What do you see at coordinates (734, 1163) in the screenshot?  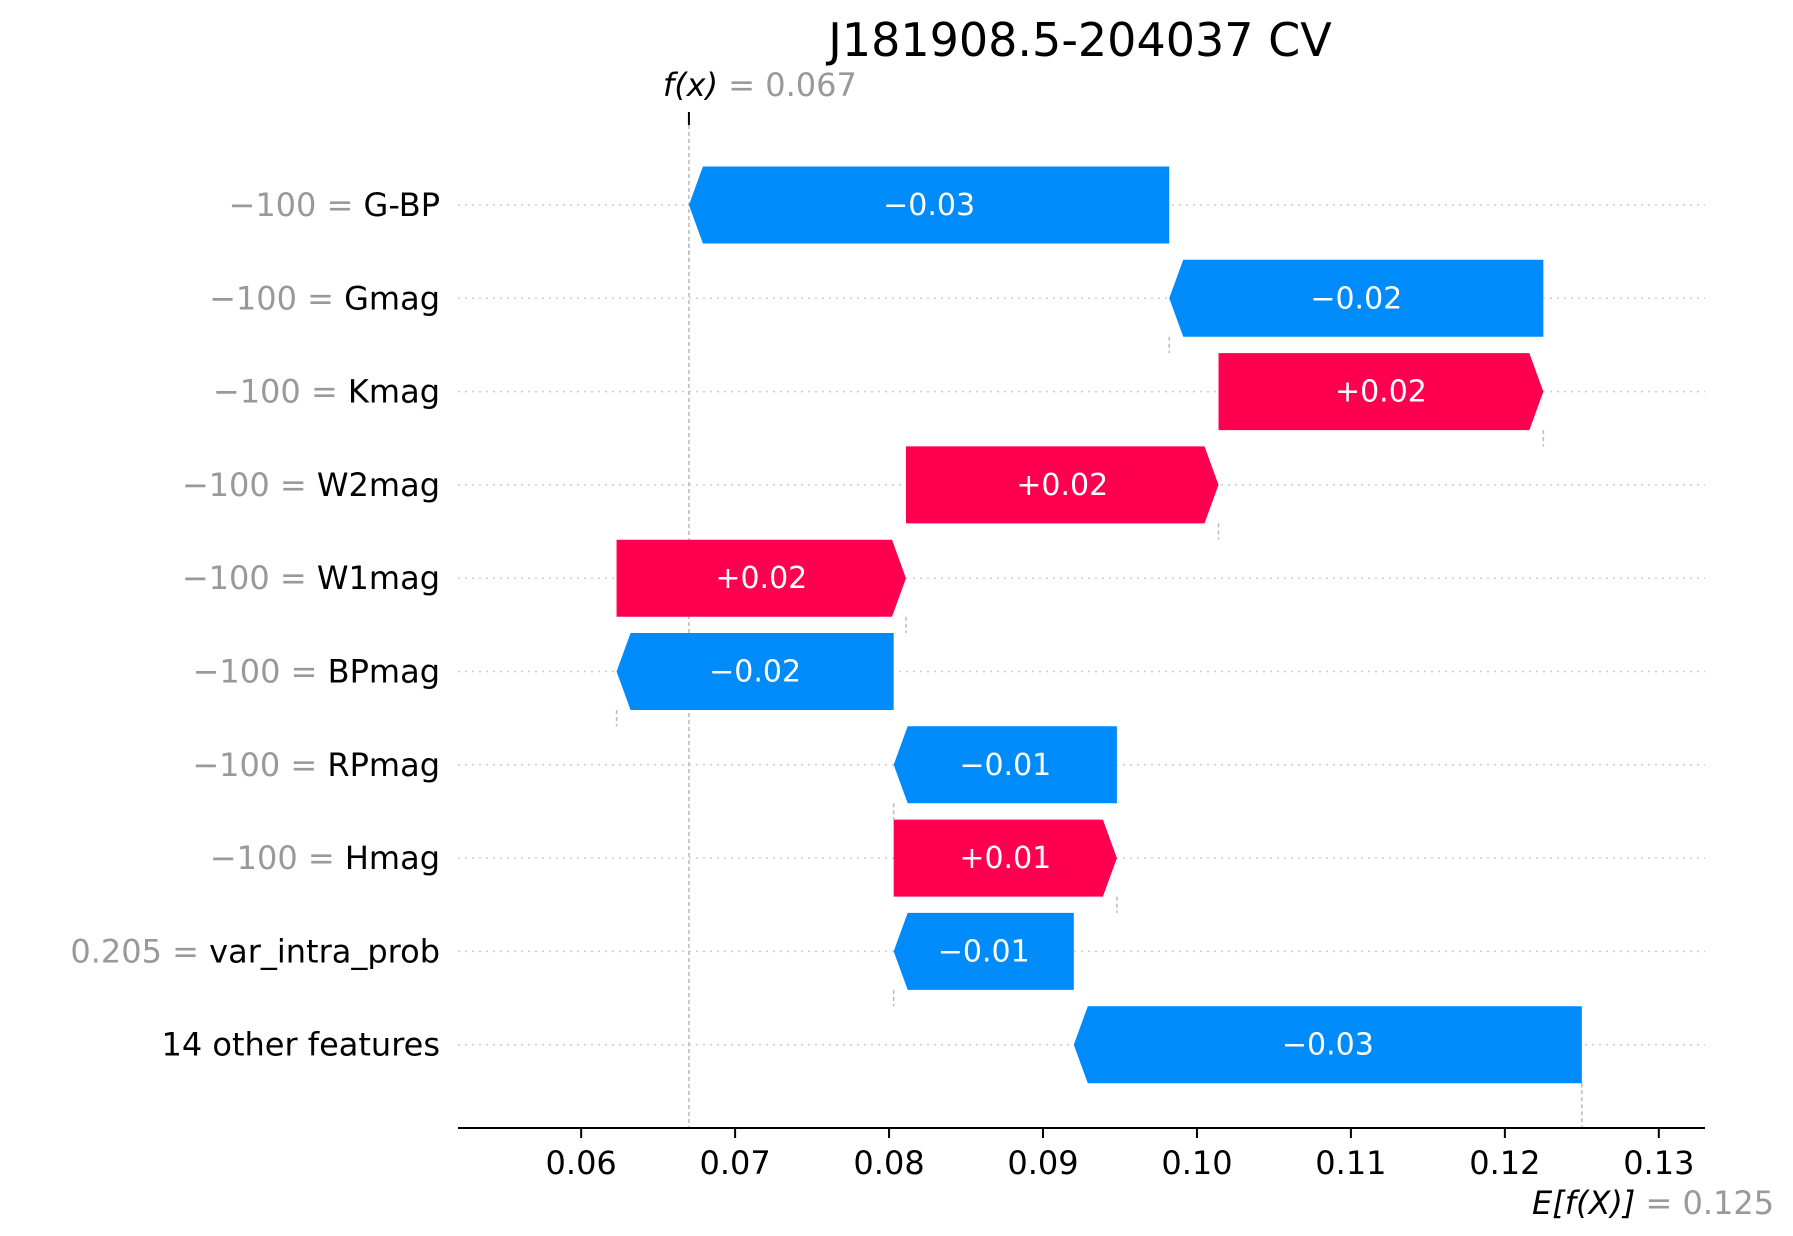 I see `x-tick-label: 0.07` at bounding box center [734, 1163].